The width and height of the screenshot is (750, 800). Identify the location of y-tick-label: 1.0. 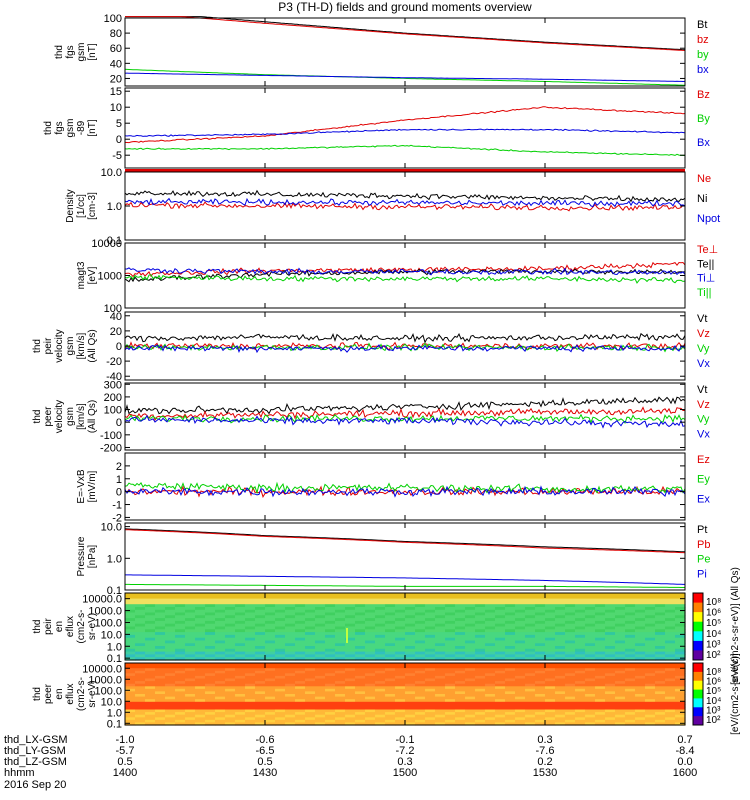
(114, 647).